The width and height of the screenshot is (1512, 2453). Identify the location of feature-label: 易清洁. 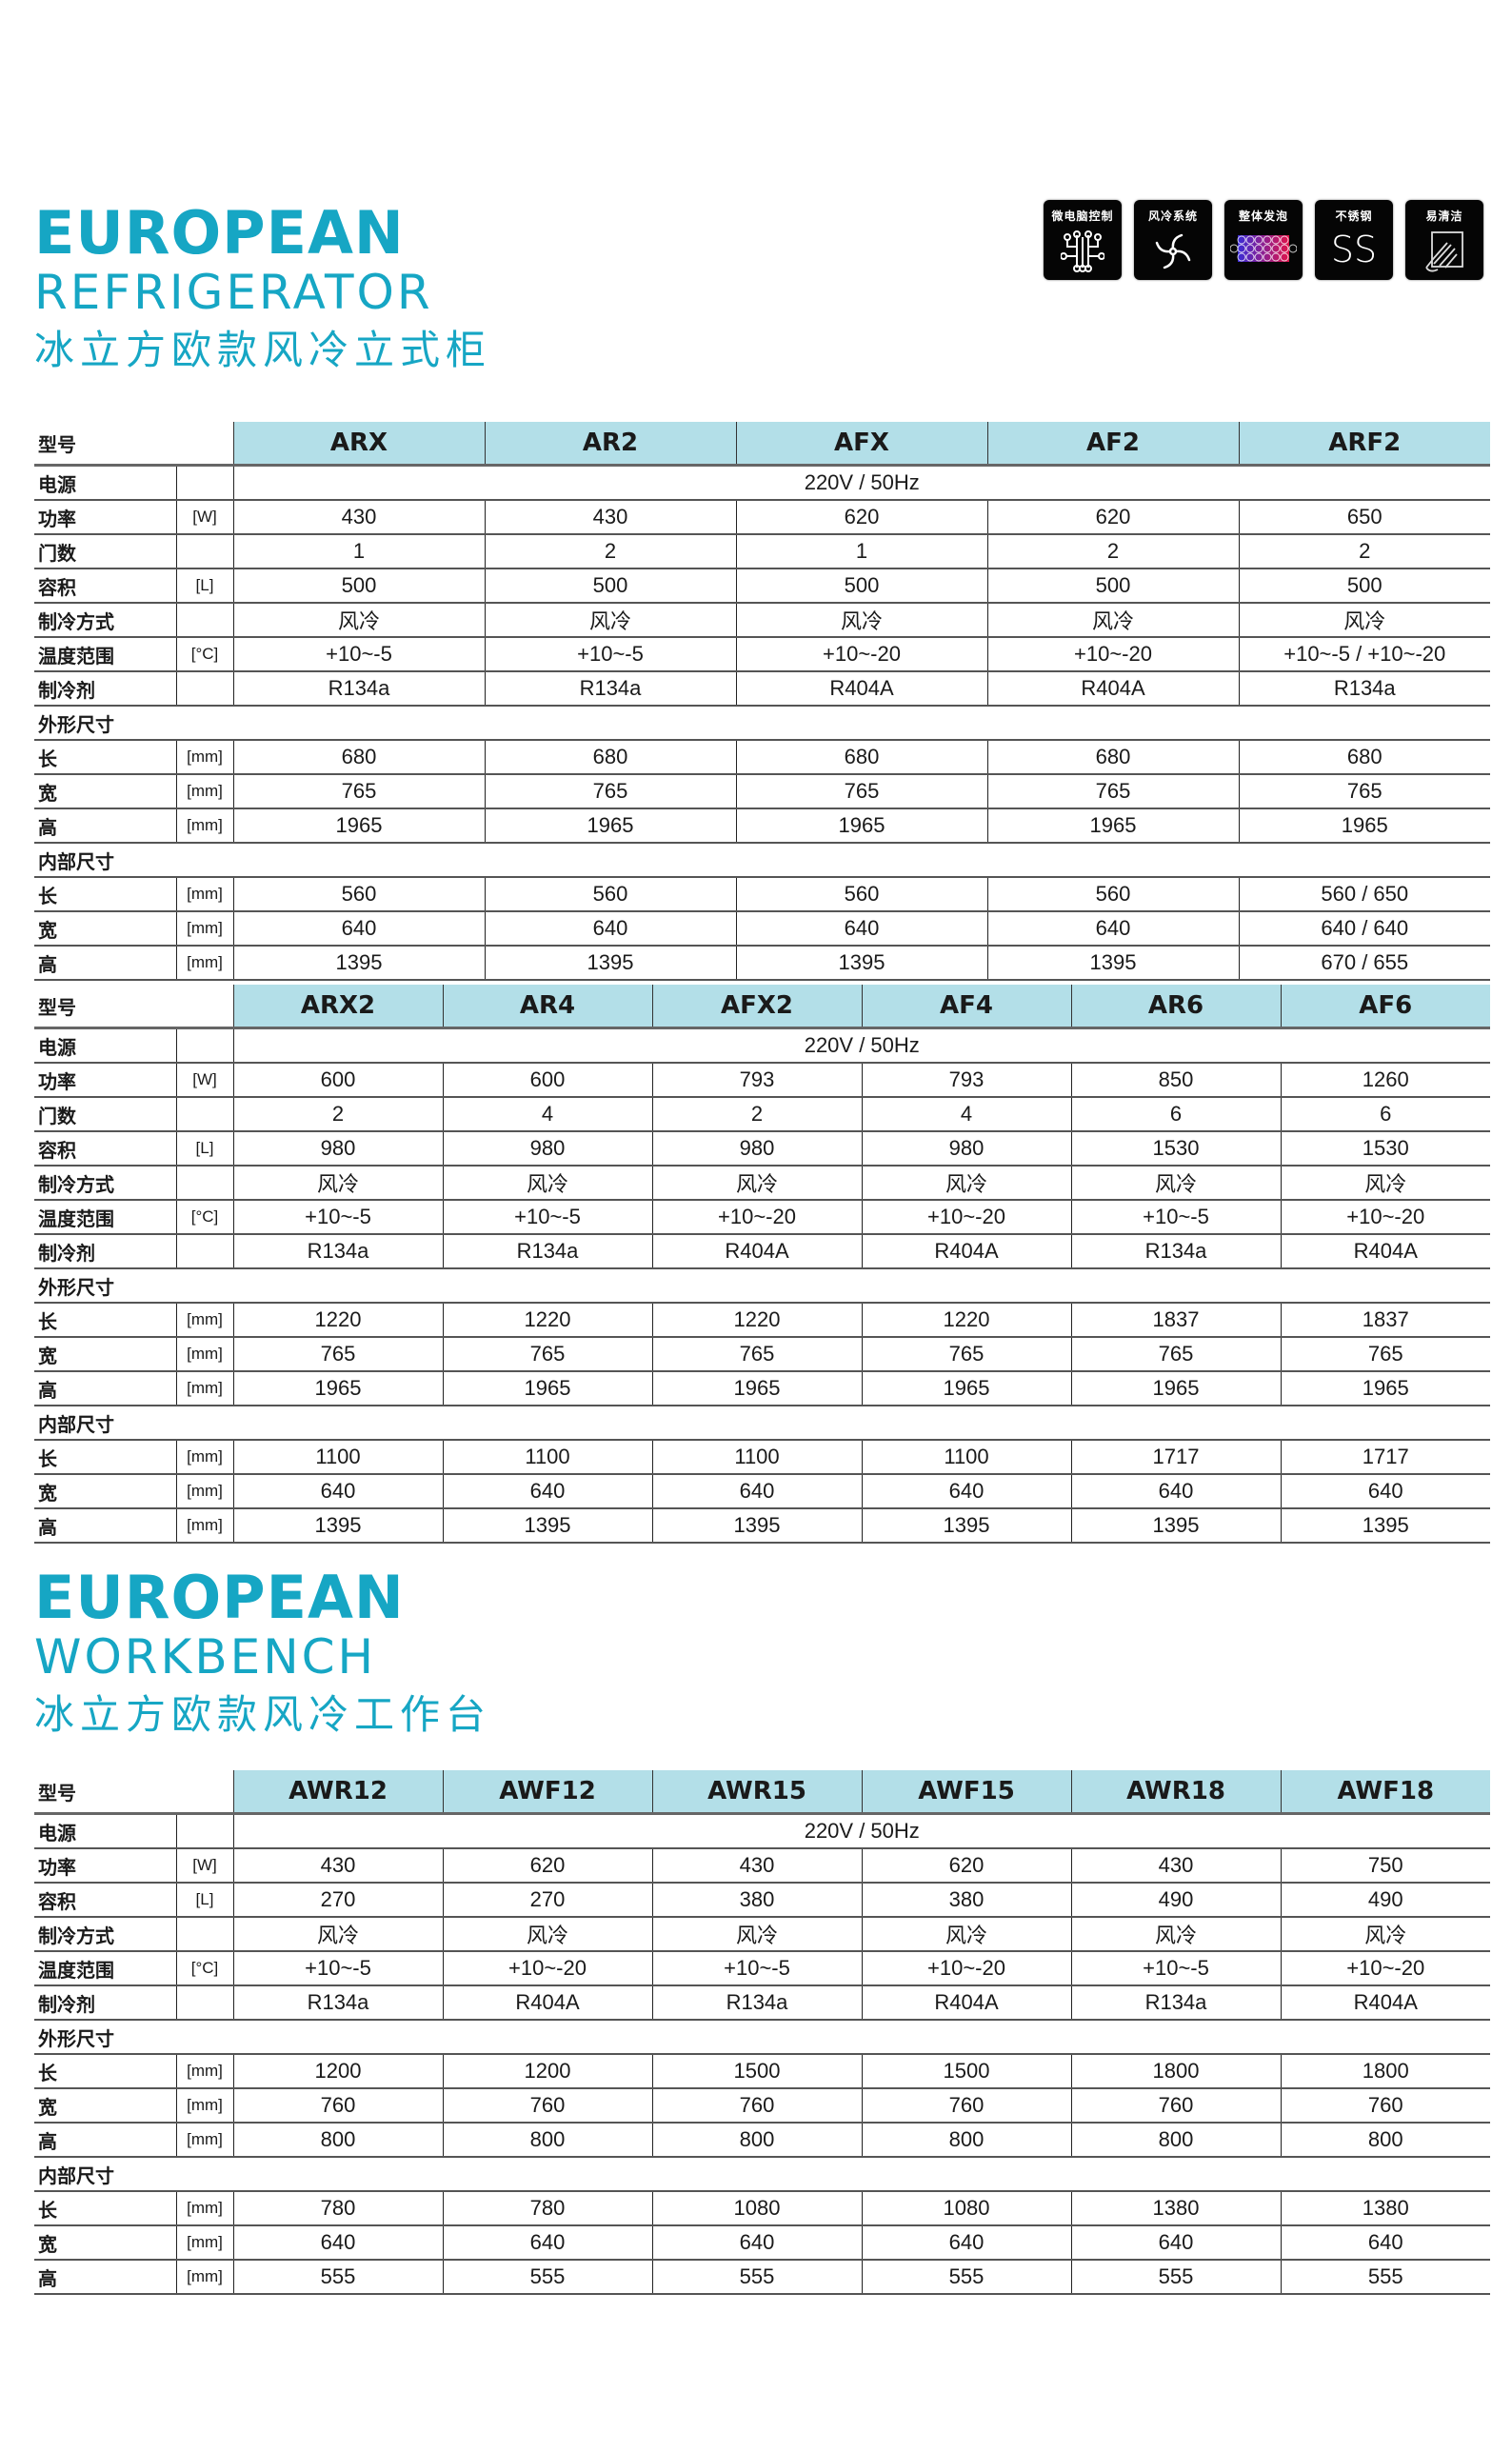
(1444, 216).